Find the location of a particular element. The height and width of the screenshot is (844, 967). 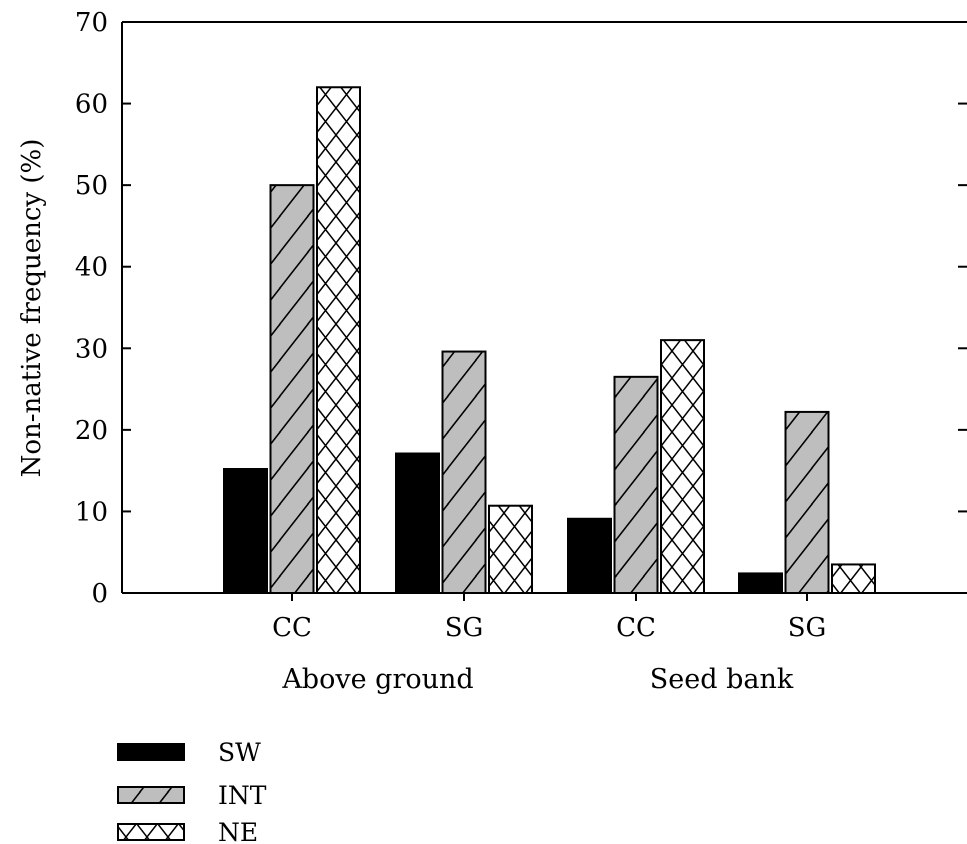

category-label-3: SG is located at coordinates (807, 628).